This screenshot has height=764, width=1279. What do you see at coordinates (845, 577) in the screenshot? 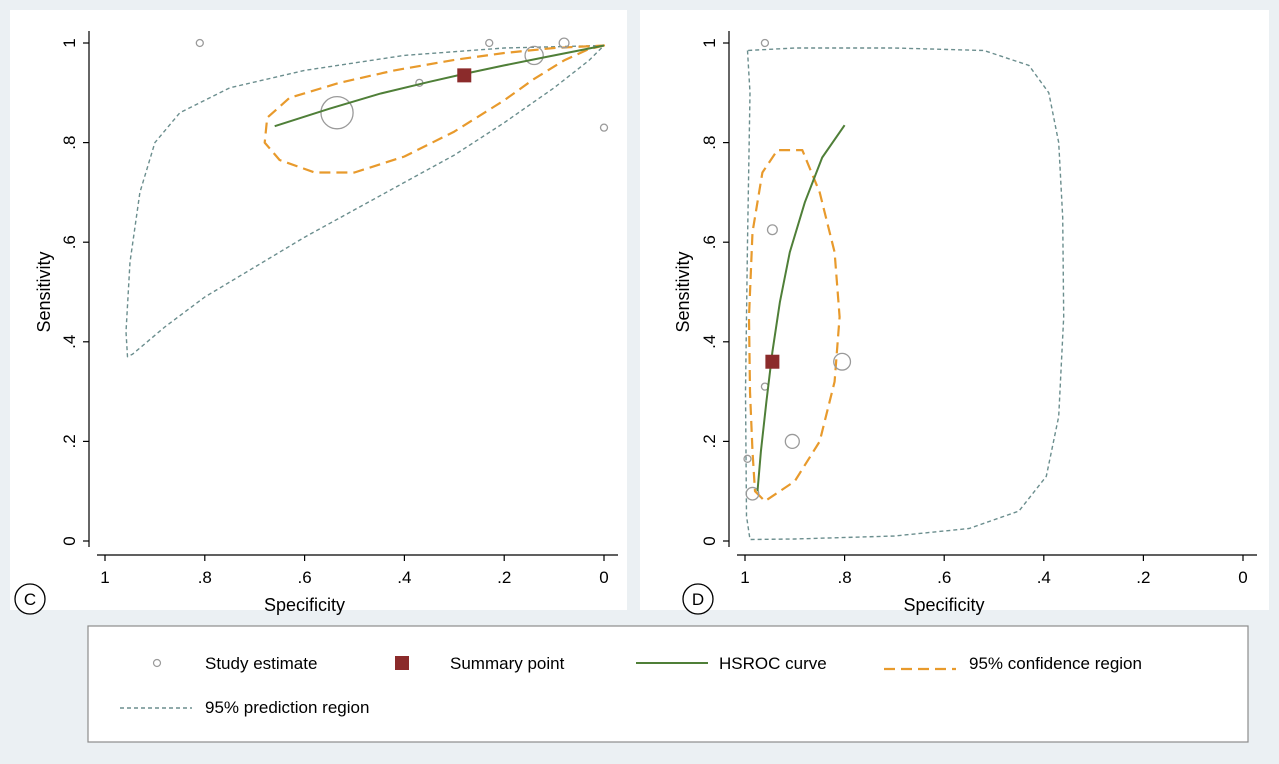
I see `panel-d-x-tick-label: .8` at bounding box center [845, 577].